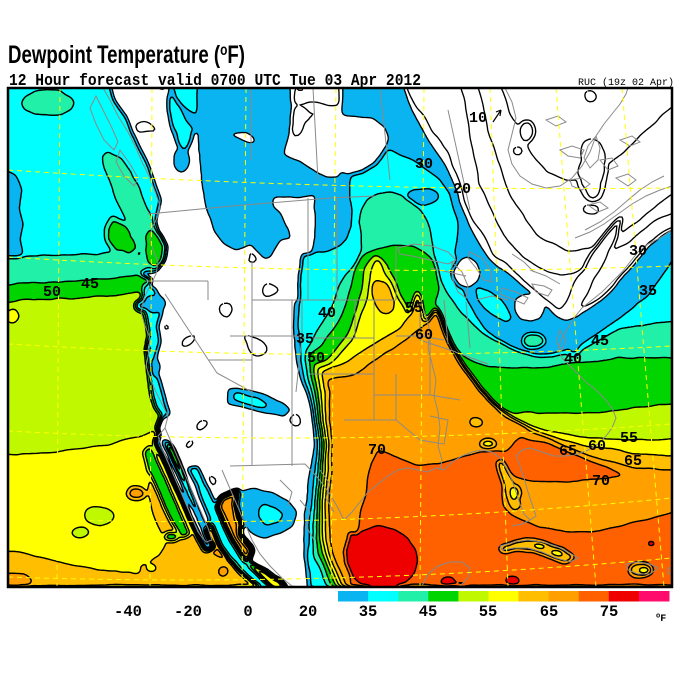  I want to click on svg-text: 0, so click(247, 612).